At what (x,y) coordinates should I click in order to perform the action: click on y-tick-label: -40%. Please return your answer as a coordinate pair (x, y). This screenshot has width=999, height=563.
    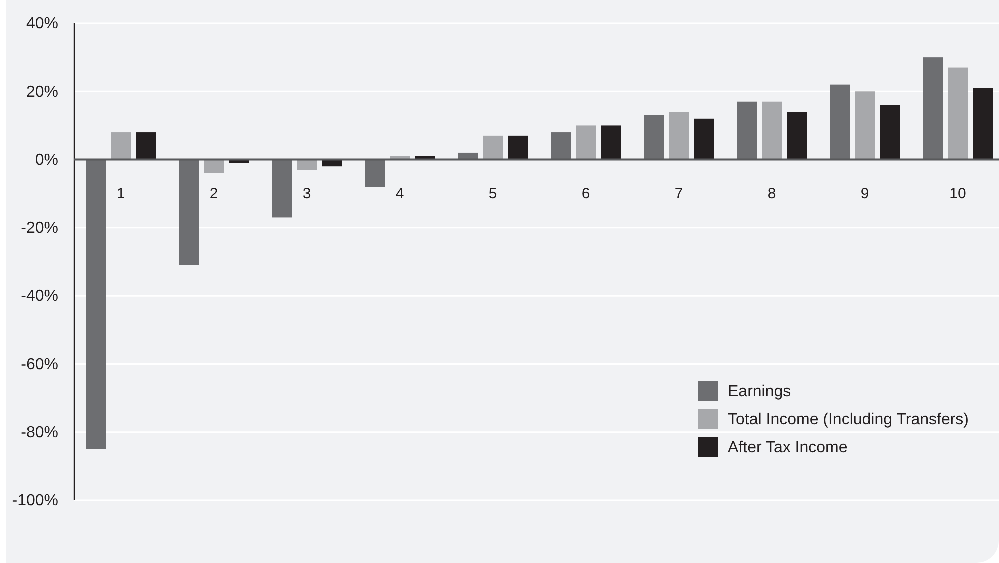
    Looking at the image, I should click on (39, 297).